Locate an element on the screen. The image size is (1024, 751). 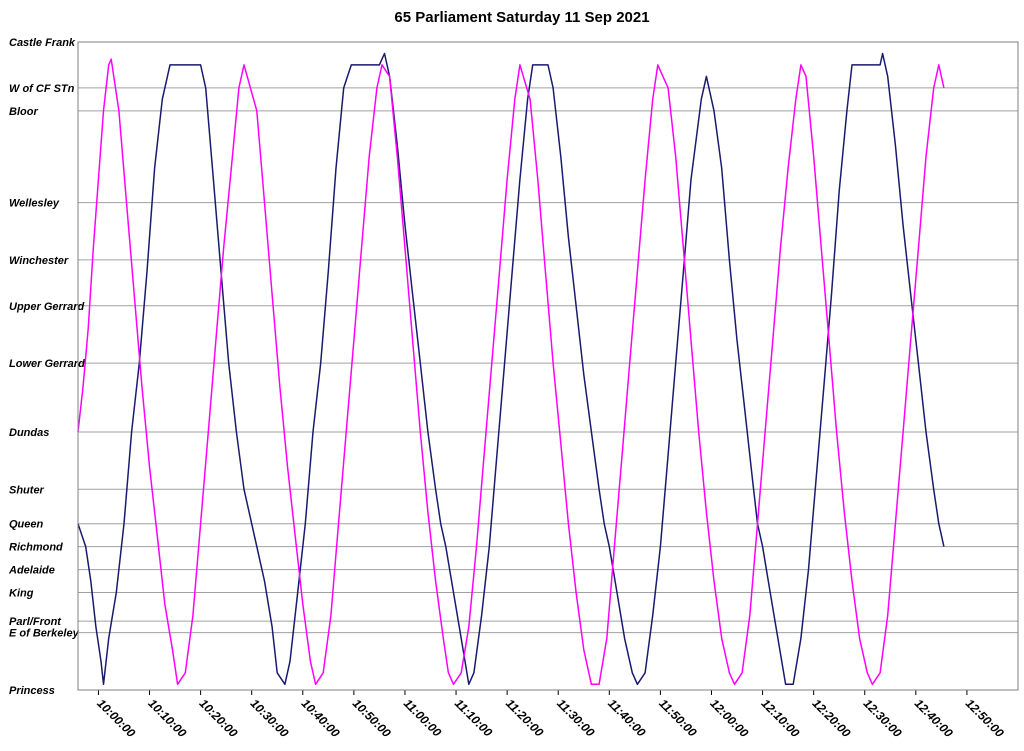
x-tick-label: 11:40:00 is located at coordinates (626, 717).